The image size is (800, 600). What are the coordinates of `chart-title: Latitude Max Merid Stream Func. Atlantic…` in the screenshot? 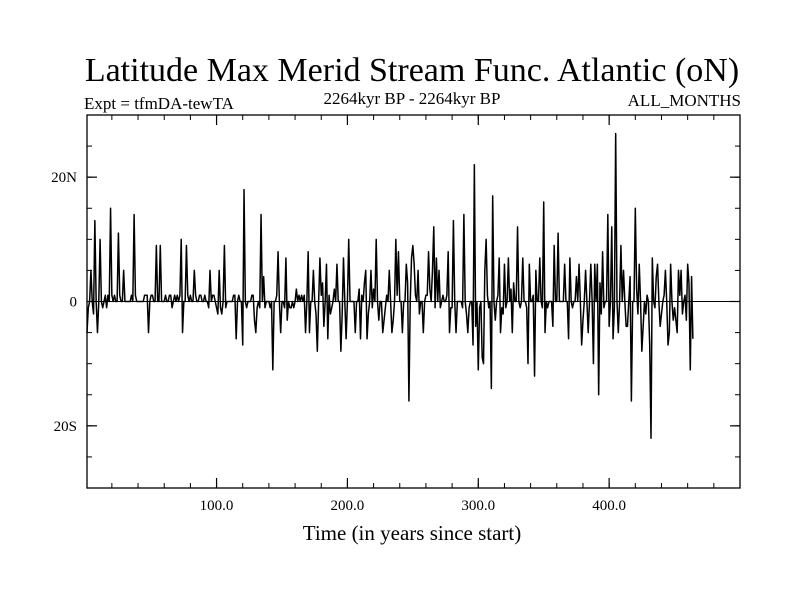 It's located at (412, 70).